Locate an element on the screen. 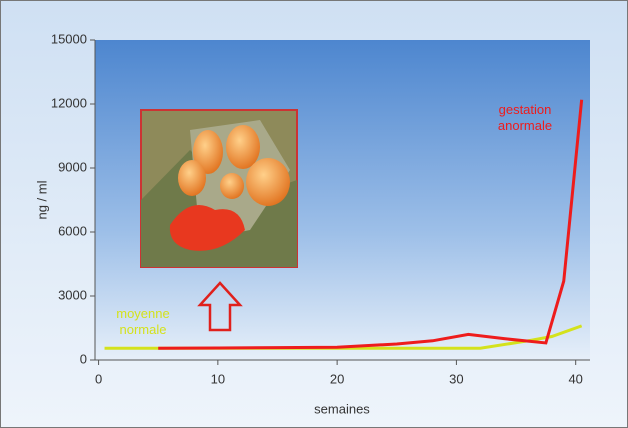  series-label: gestation anormale is located at coordinates (525, 117).